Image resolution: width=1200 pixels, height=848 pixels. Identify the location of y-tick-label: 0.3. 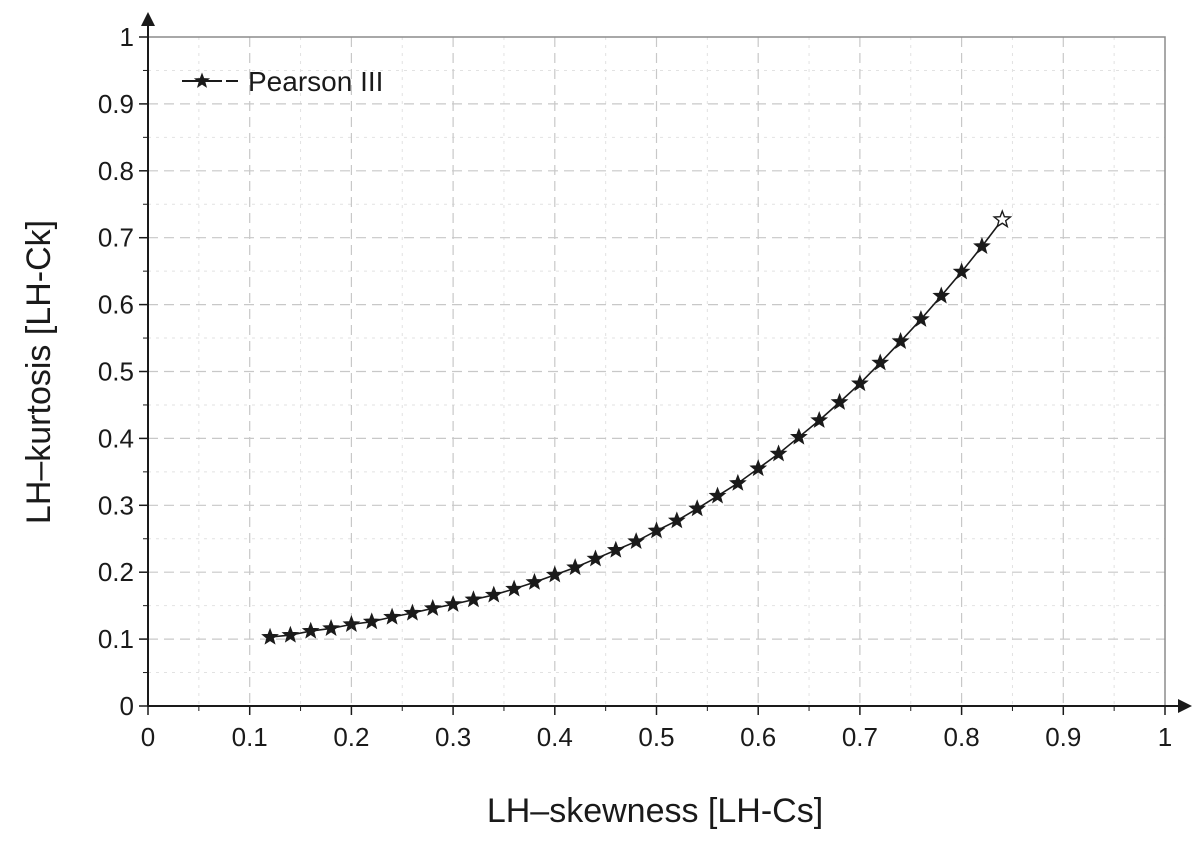
(116, 505).